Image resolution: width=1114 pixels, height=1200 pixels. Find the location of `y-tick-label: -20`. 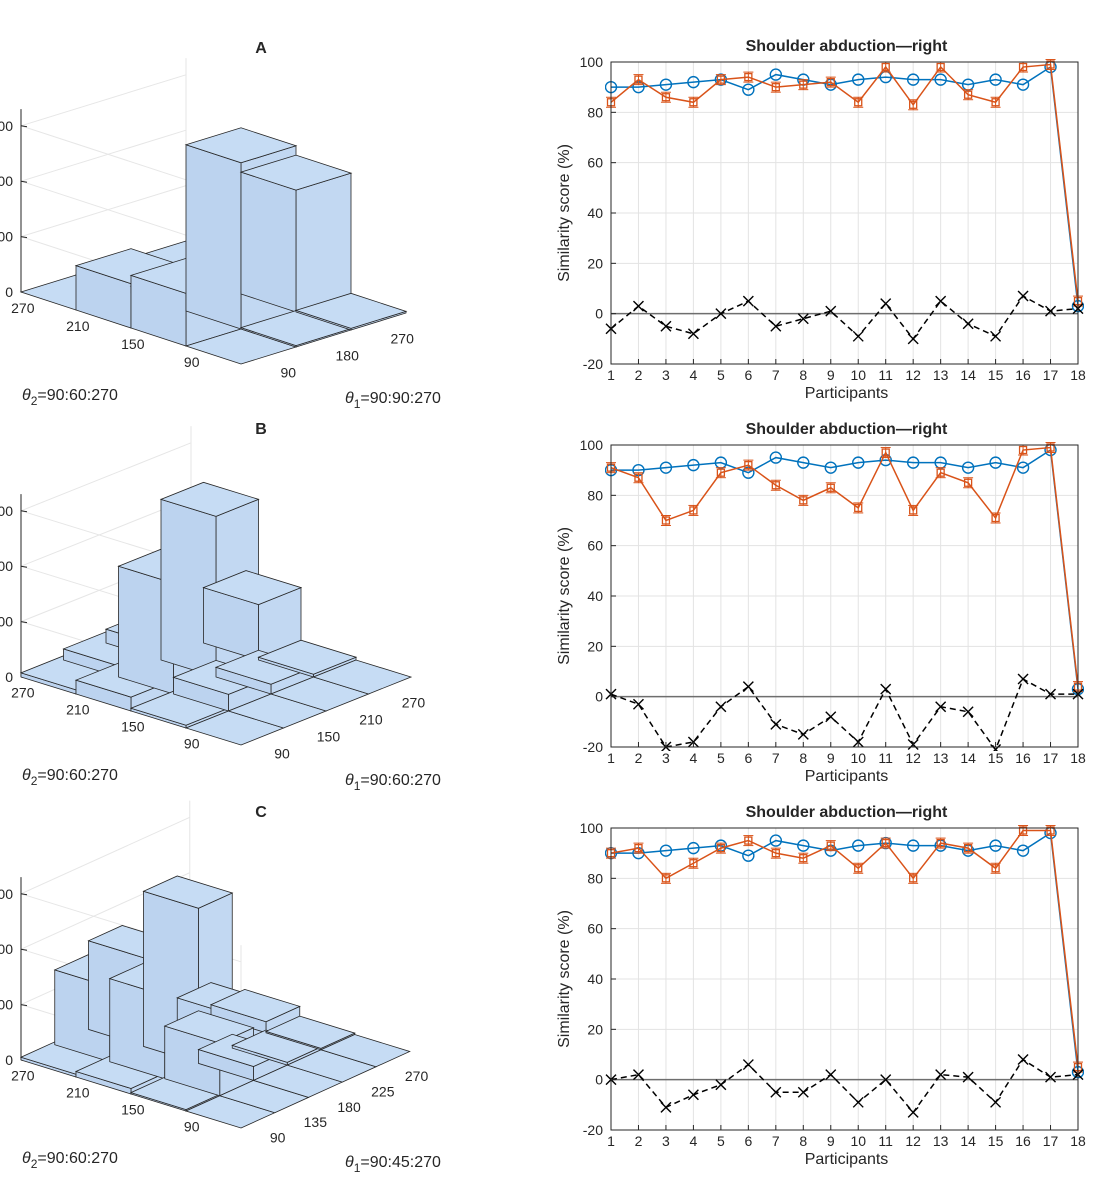

y-tick-label: -20 is located at coordinates (593, 1130).